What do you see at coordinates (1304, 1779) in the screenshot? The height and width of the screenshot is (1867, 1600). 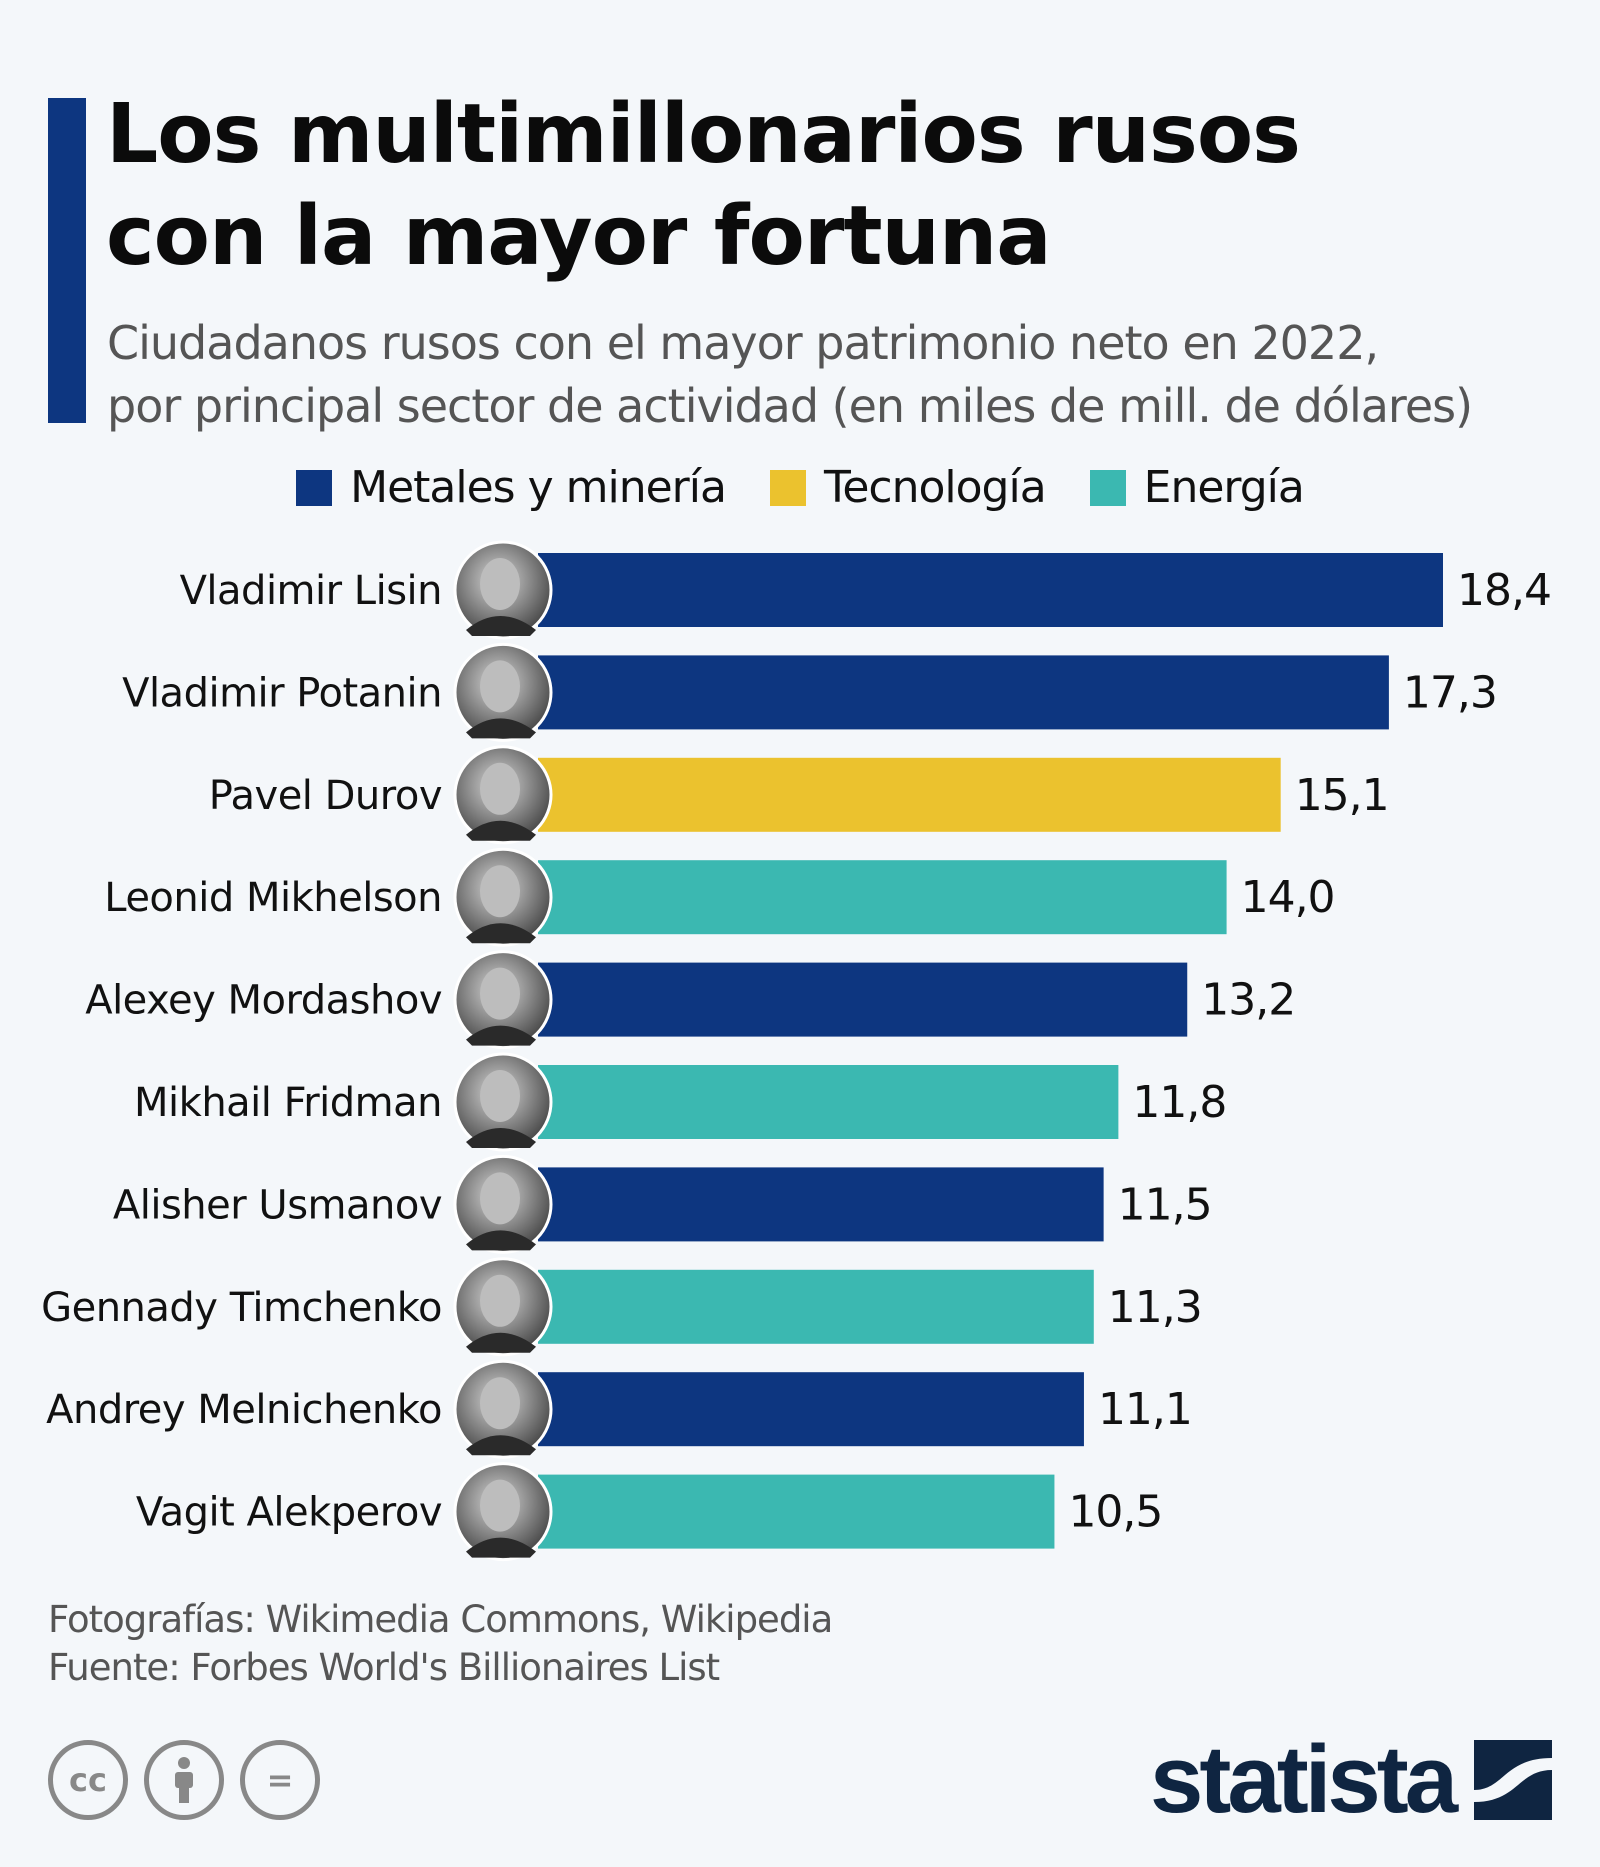 I see `statista-wordmark: statista` at bounding box center [1304, 1779].